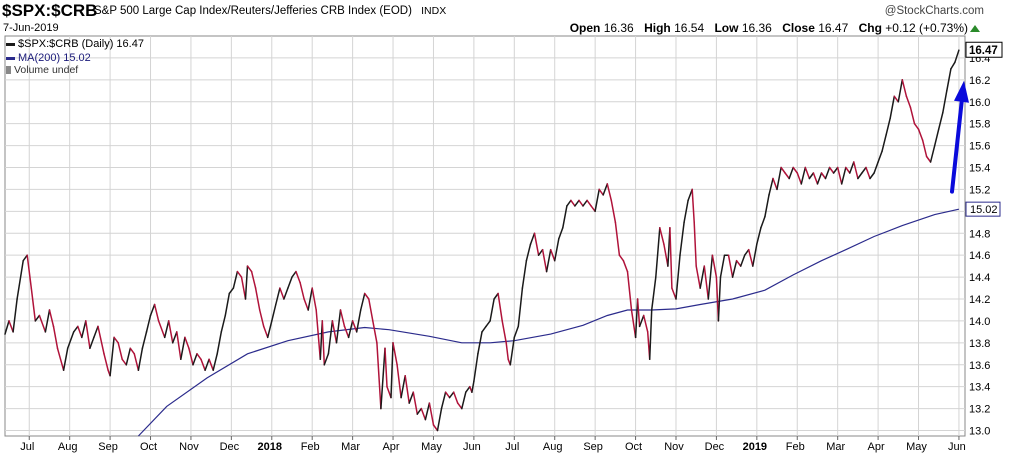 Image resolution: width=1024 pixels, height=454 pixels. What do you see at coordinates (979, 344) in the screenshot?
I see `y-tick-label: 13.8` at bounding box center [979, 344].